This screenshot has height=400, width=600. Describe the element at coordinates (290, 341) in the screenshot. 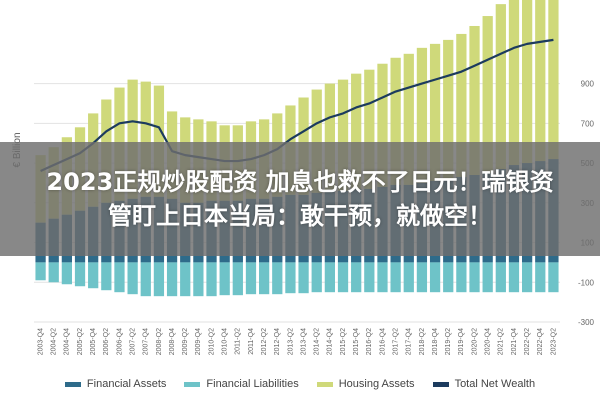

I see `x-tick-label: 2013-Q2` at that location.